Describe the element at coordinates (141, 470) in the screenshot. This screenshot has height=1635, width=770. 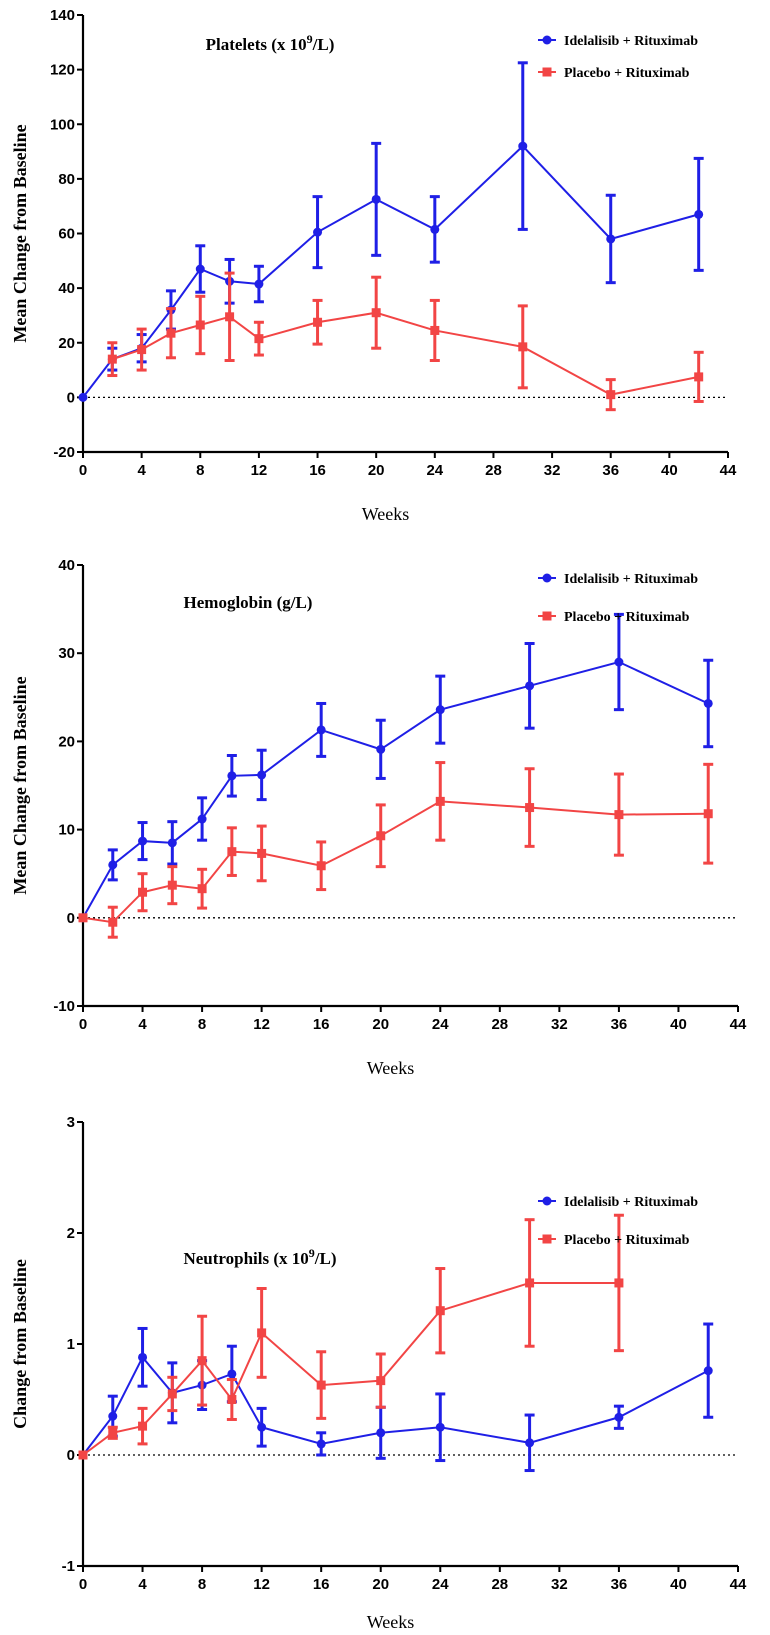
I see `x-tick-label: 4` at that location.